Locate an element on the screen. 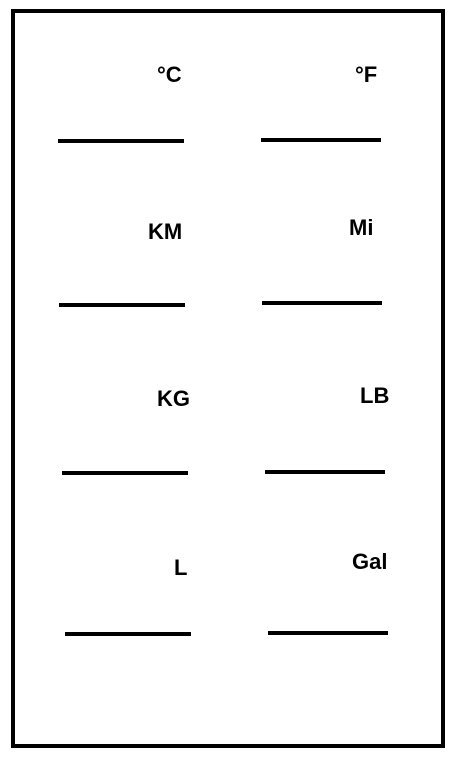 The height and width of the screenshot is (758, 453). kilometers-value-field is located at coordinates (122, 305).